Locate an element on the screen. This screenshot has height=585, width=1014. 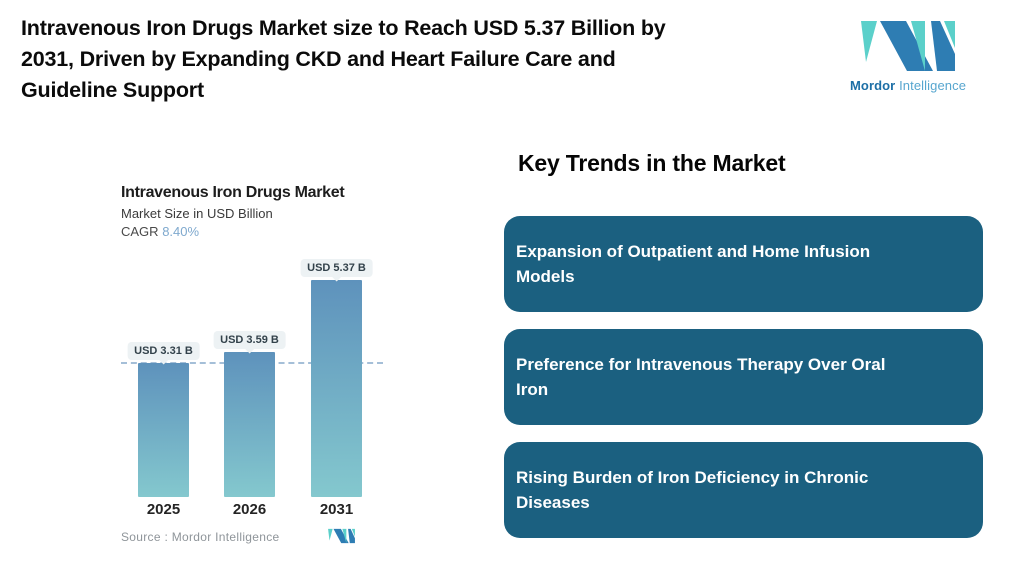
bar-2025 is located at coordinates (163, 430).